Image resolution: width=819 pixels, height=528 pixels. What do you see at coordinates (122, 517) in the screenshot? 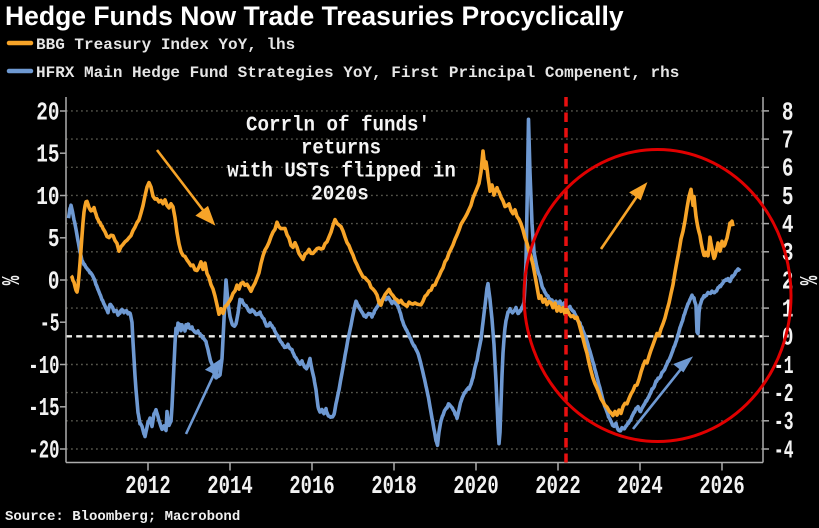
I see `svg-text: Source: Bloomberg; Macrobond` at bounding box center [122, 517].